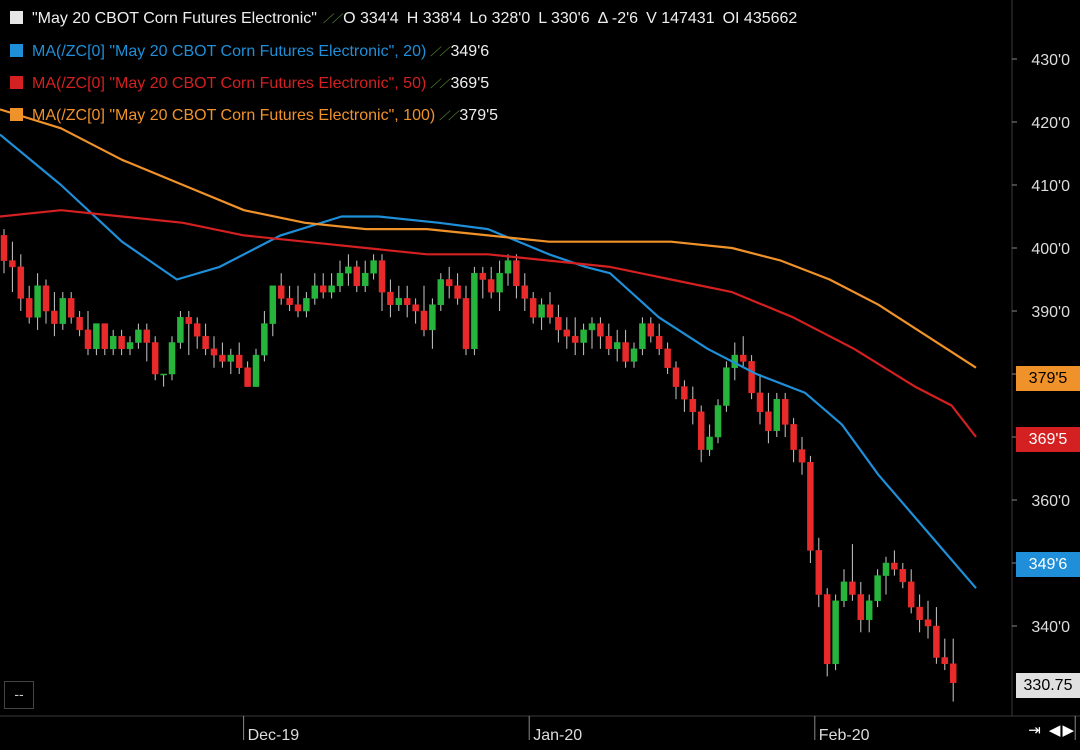 The image size is (1080, 750). What do you see at coordinates (1048, 378) in the screenshot?
I see `ma100-price-badge: 379'5` at bounding box center [1048, 378].